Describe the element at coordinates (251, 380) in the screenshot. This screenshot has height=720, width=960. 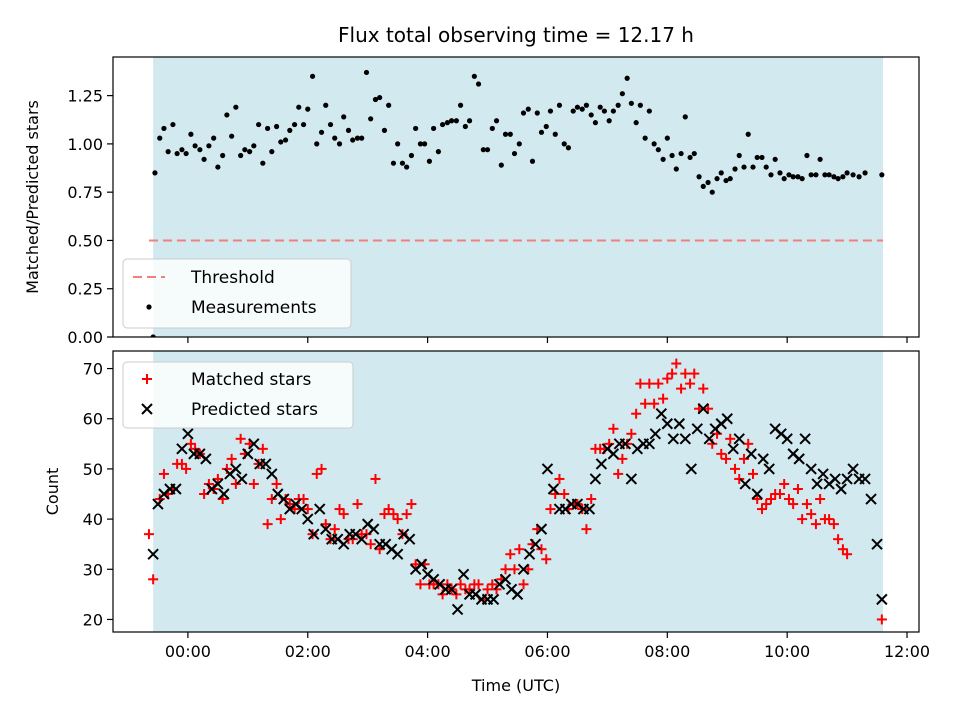
I see `legend-matched-label: Matched stars` at that location.